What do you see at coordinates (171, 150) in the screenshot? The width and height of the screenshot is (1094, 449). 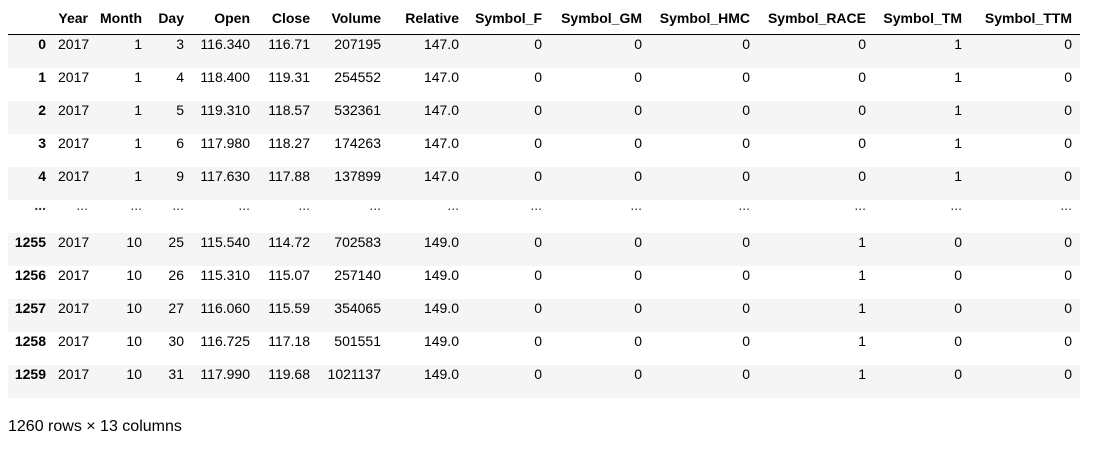 I see `table-cell: 6` at bounding box center [171, 150].